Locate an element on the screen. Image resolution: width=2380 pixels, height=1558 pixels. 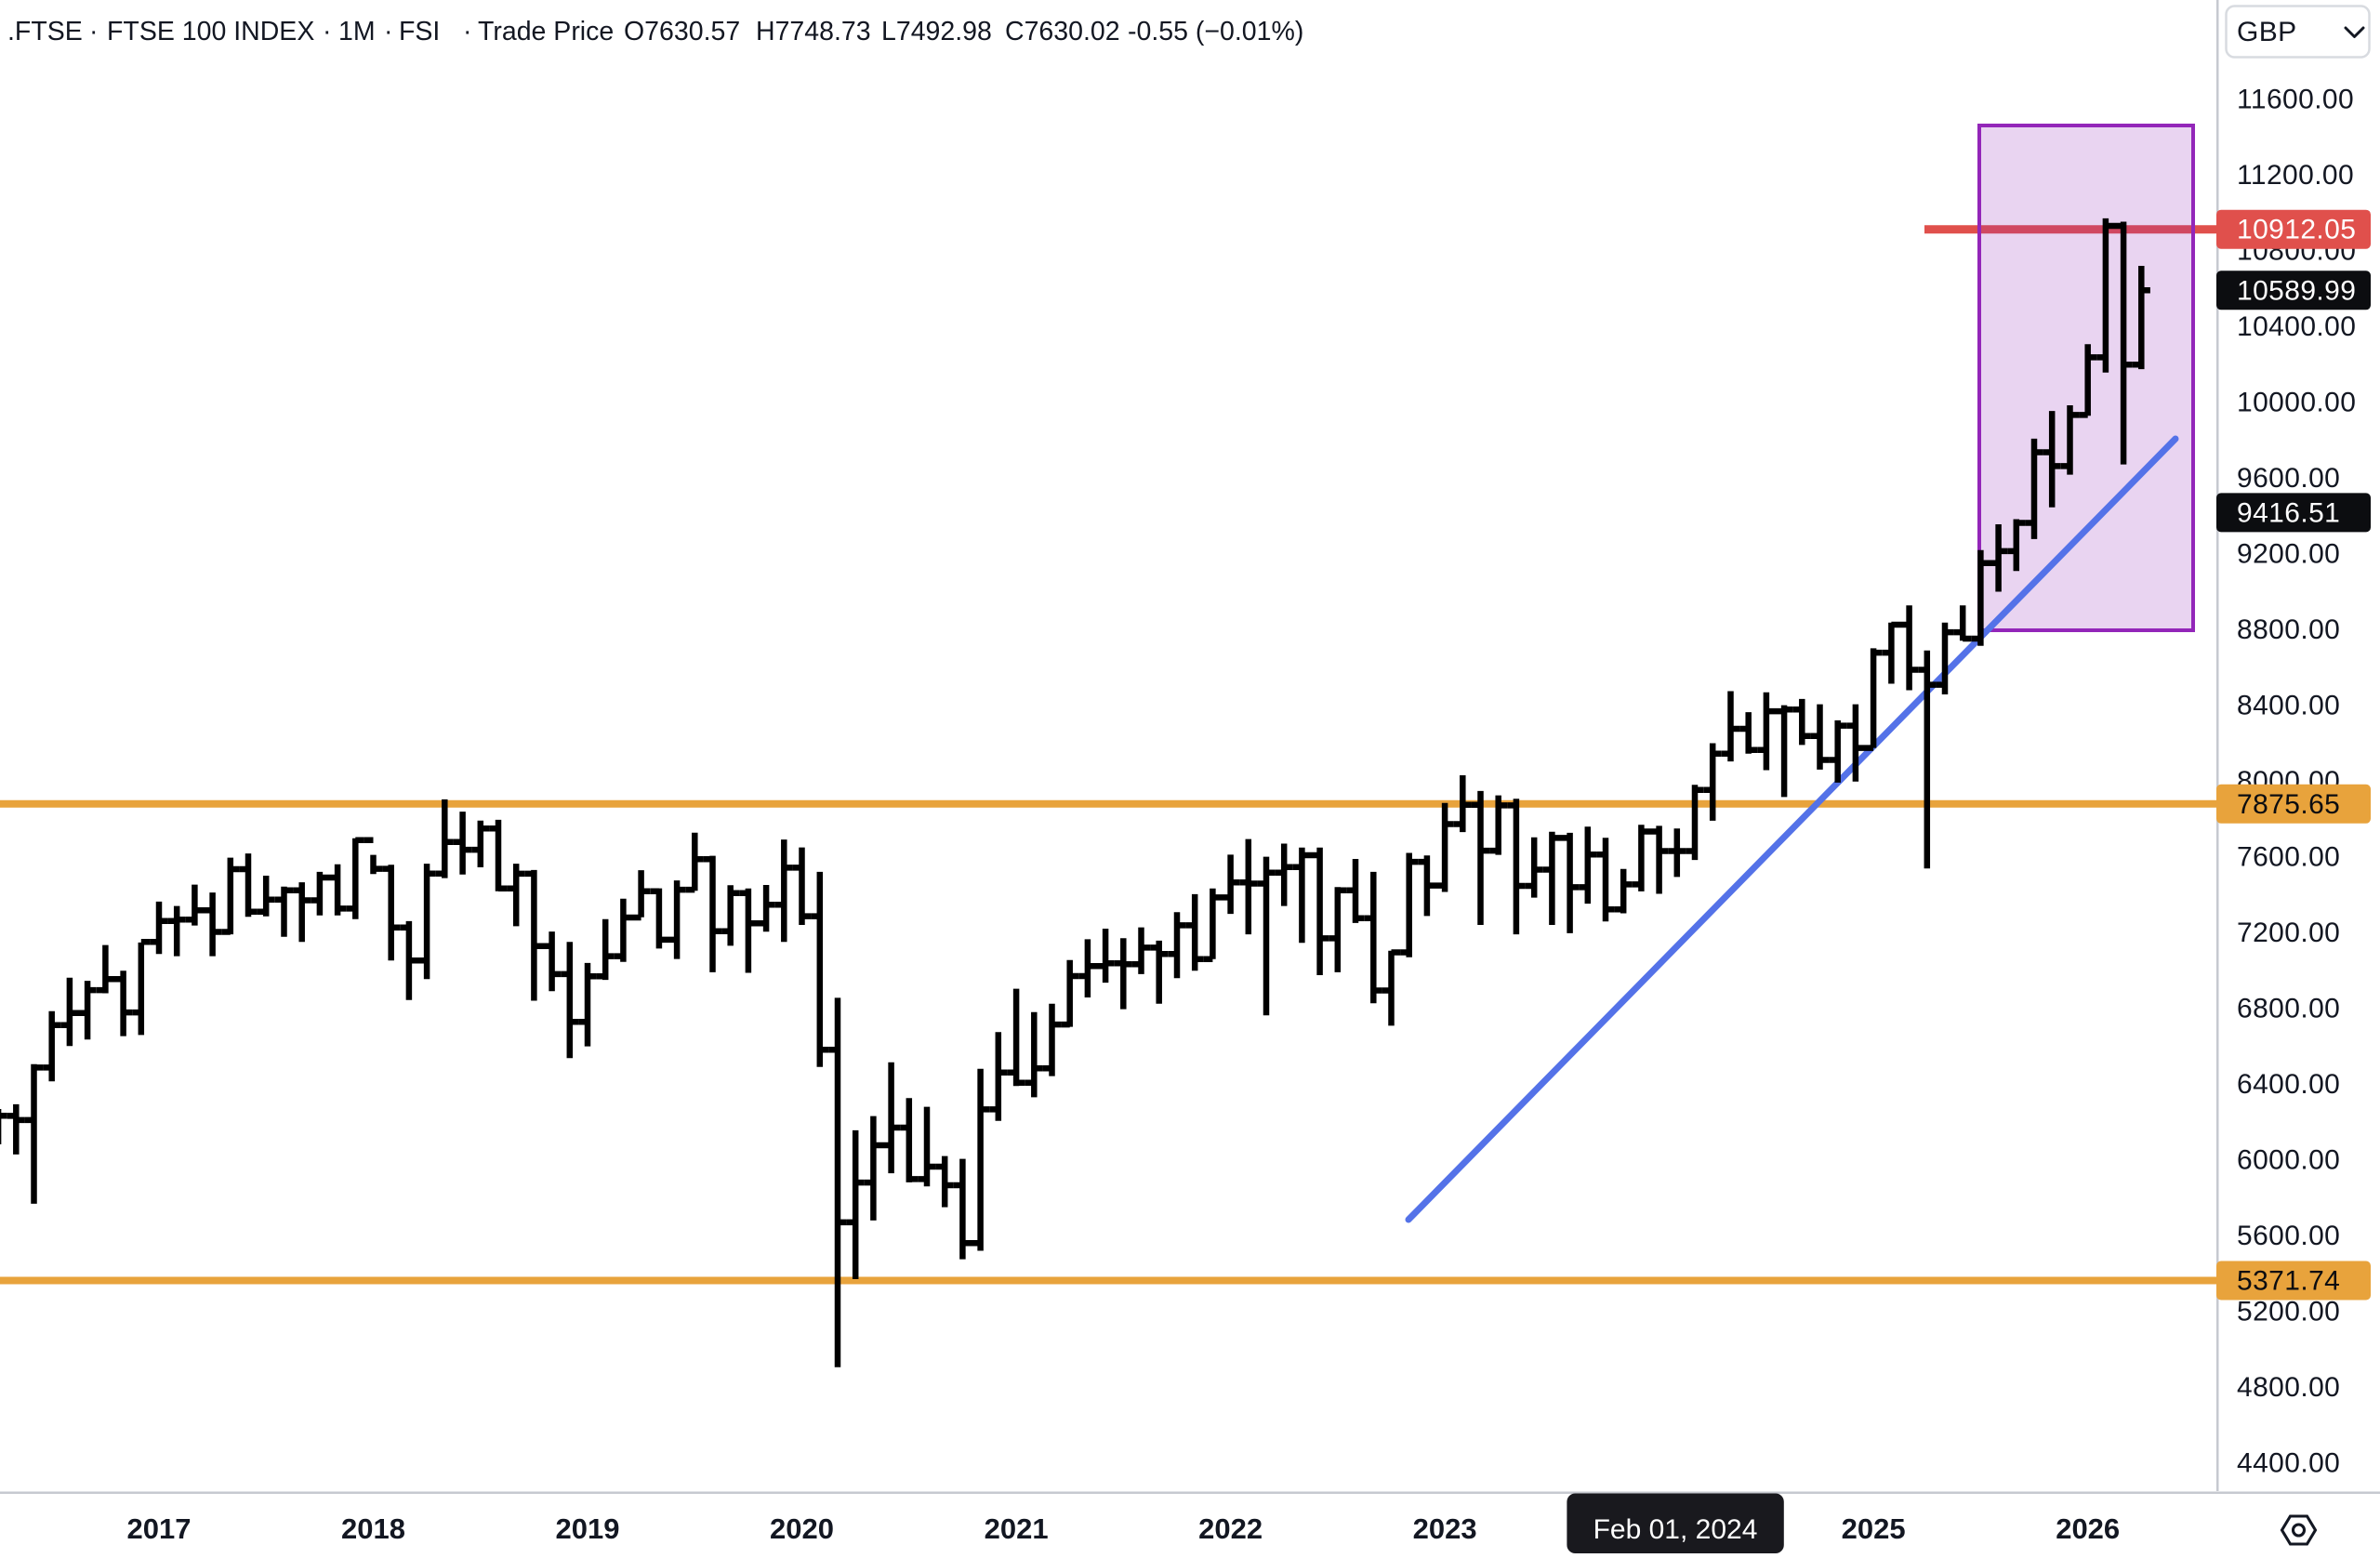
svg-text: Feb 01, 2024 is located at coordinates (1675, 1529).